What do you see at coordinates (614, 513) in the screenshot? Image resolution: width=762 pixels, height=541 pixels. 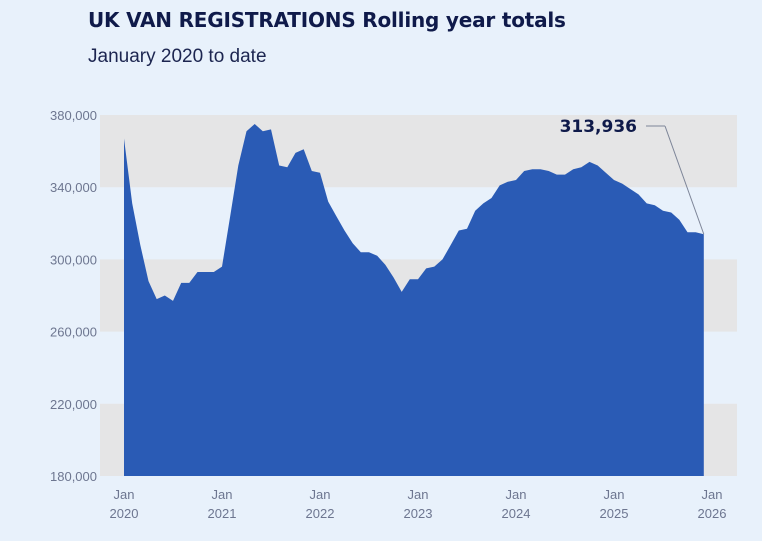 I see `x-tick-label-year: 2025` at bounding box center [614, 513].